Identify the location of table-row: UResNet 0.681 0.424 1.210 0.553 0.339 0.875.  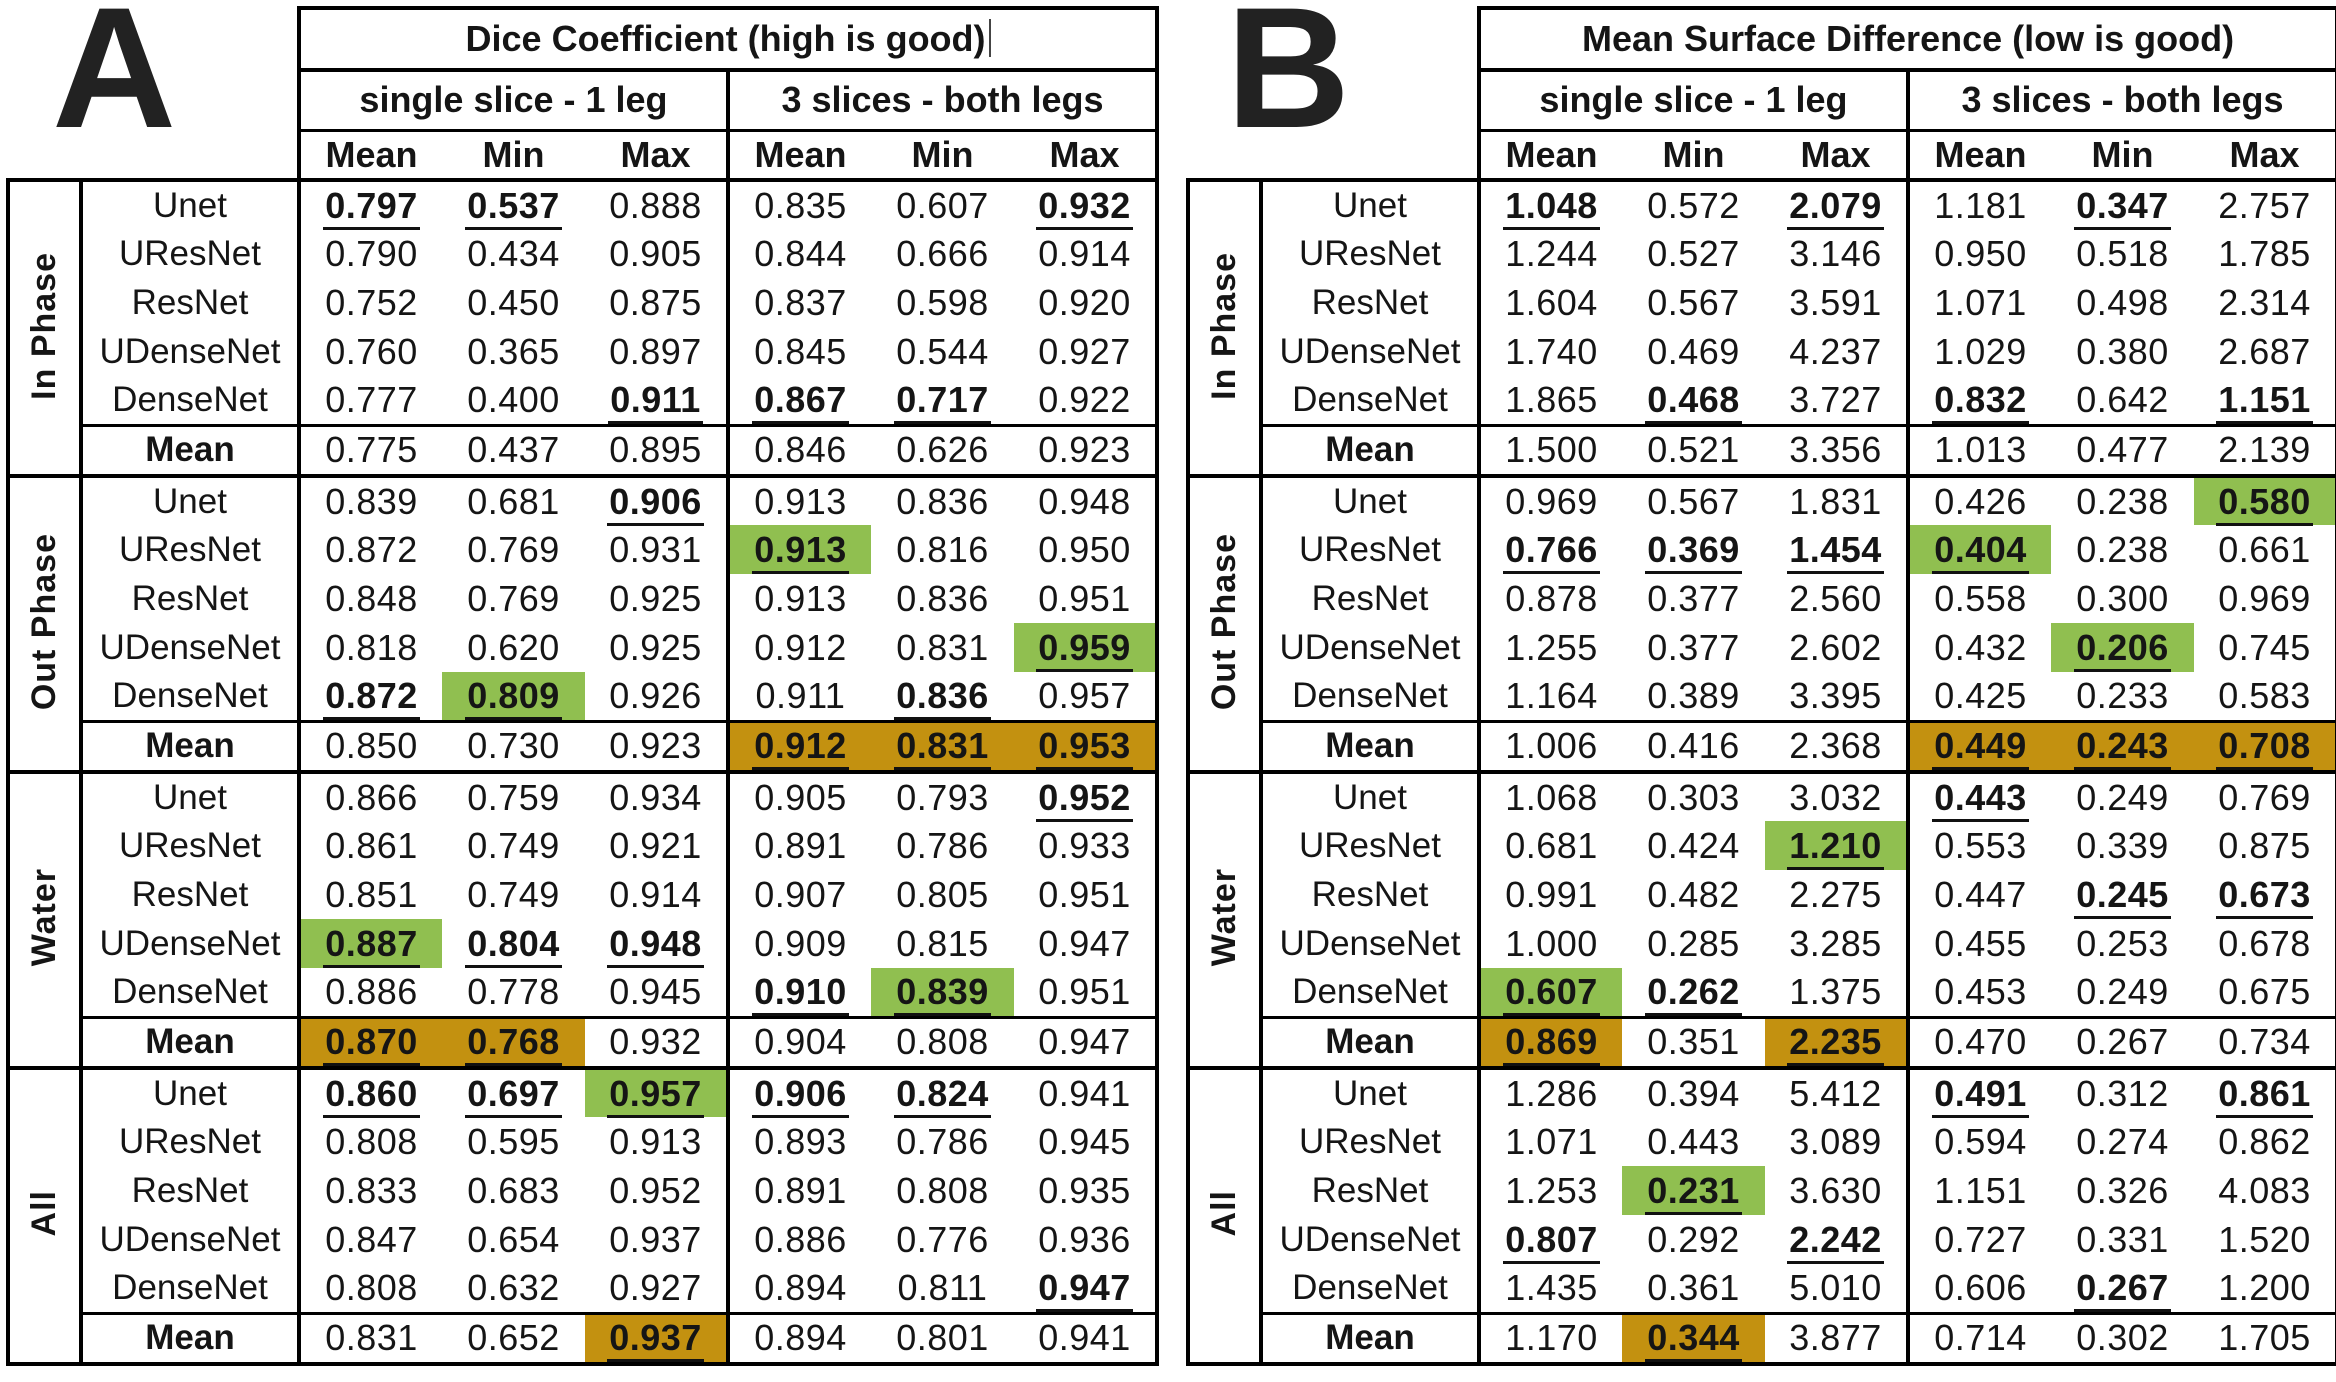
(1762, 845).